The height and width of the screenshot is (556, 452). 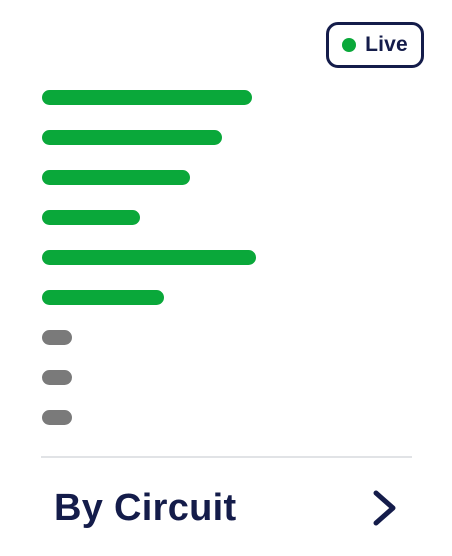 I want to click on live-status-label: Live, so click(x=386, y=44).